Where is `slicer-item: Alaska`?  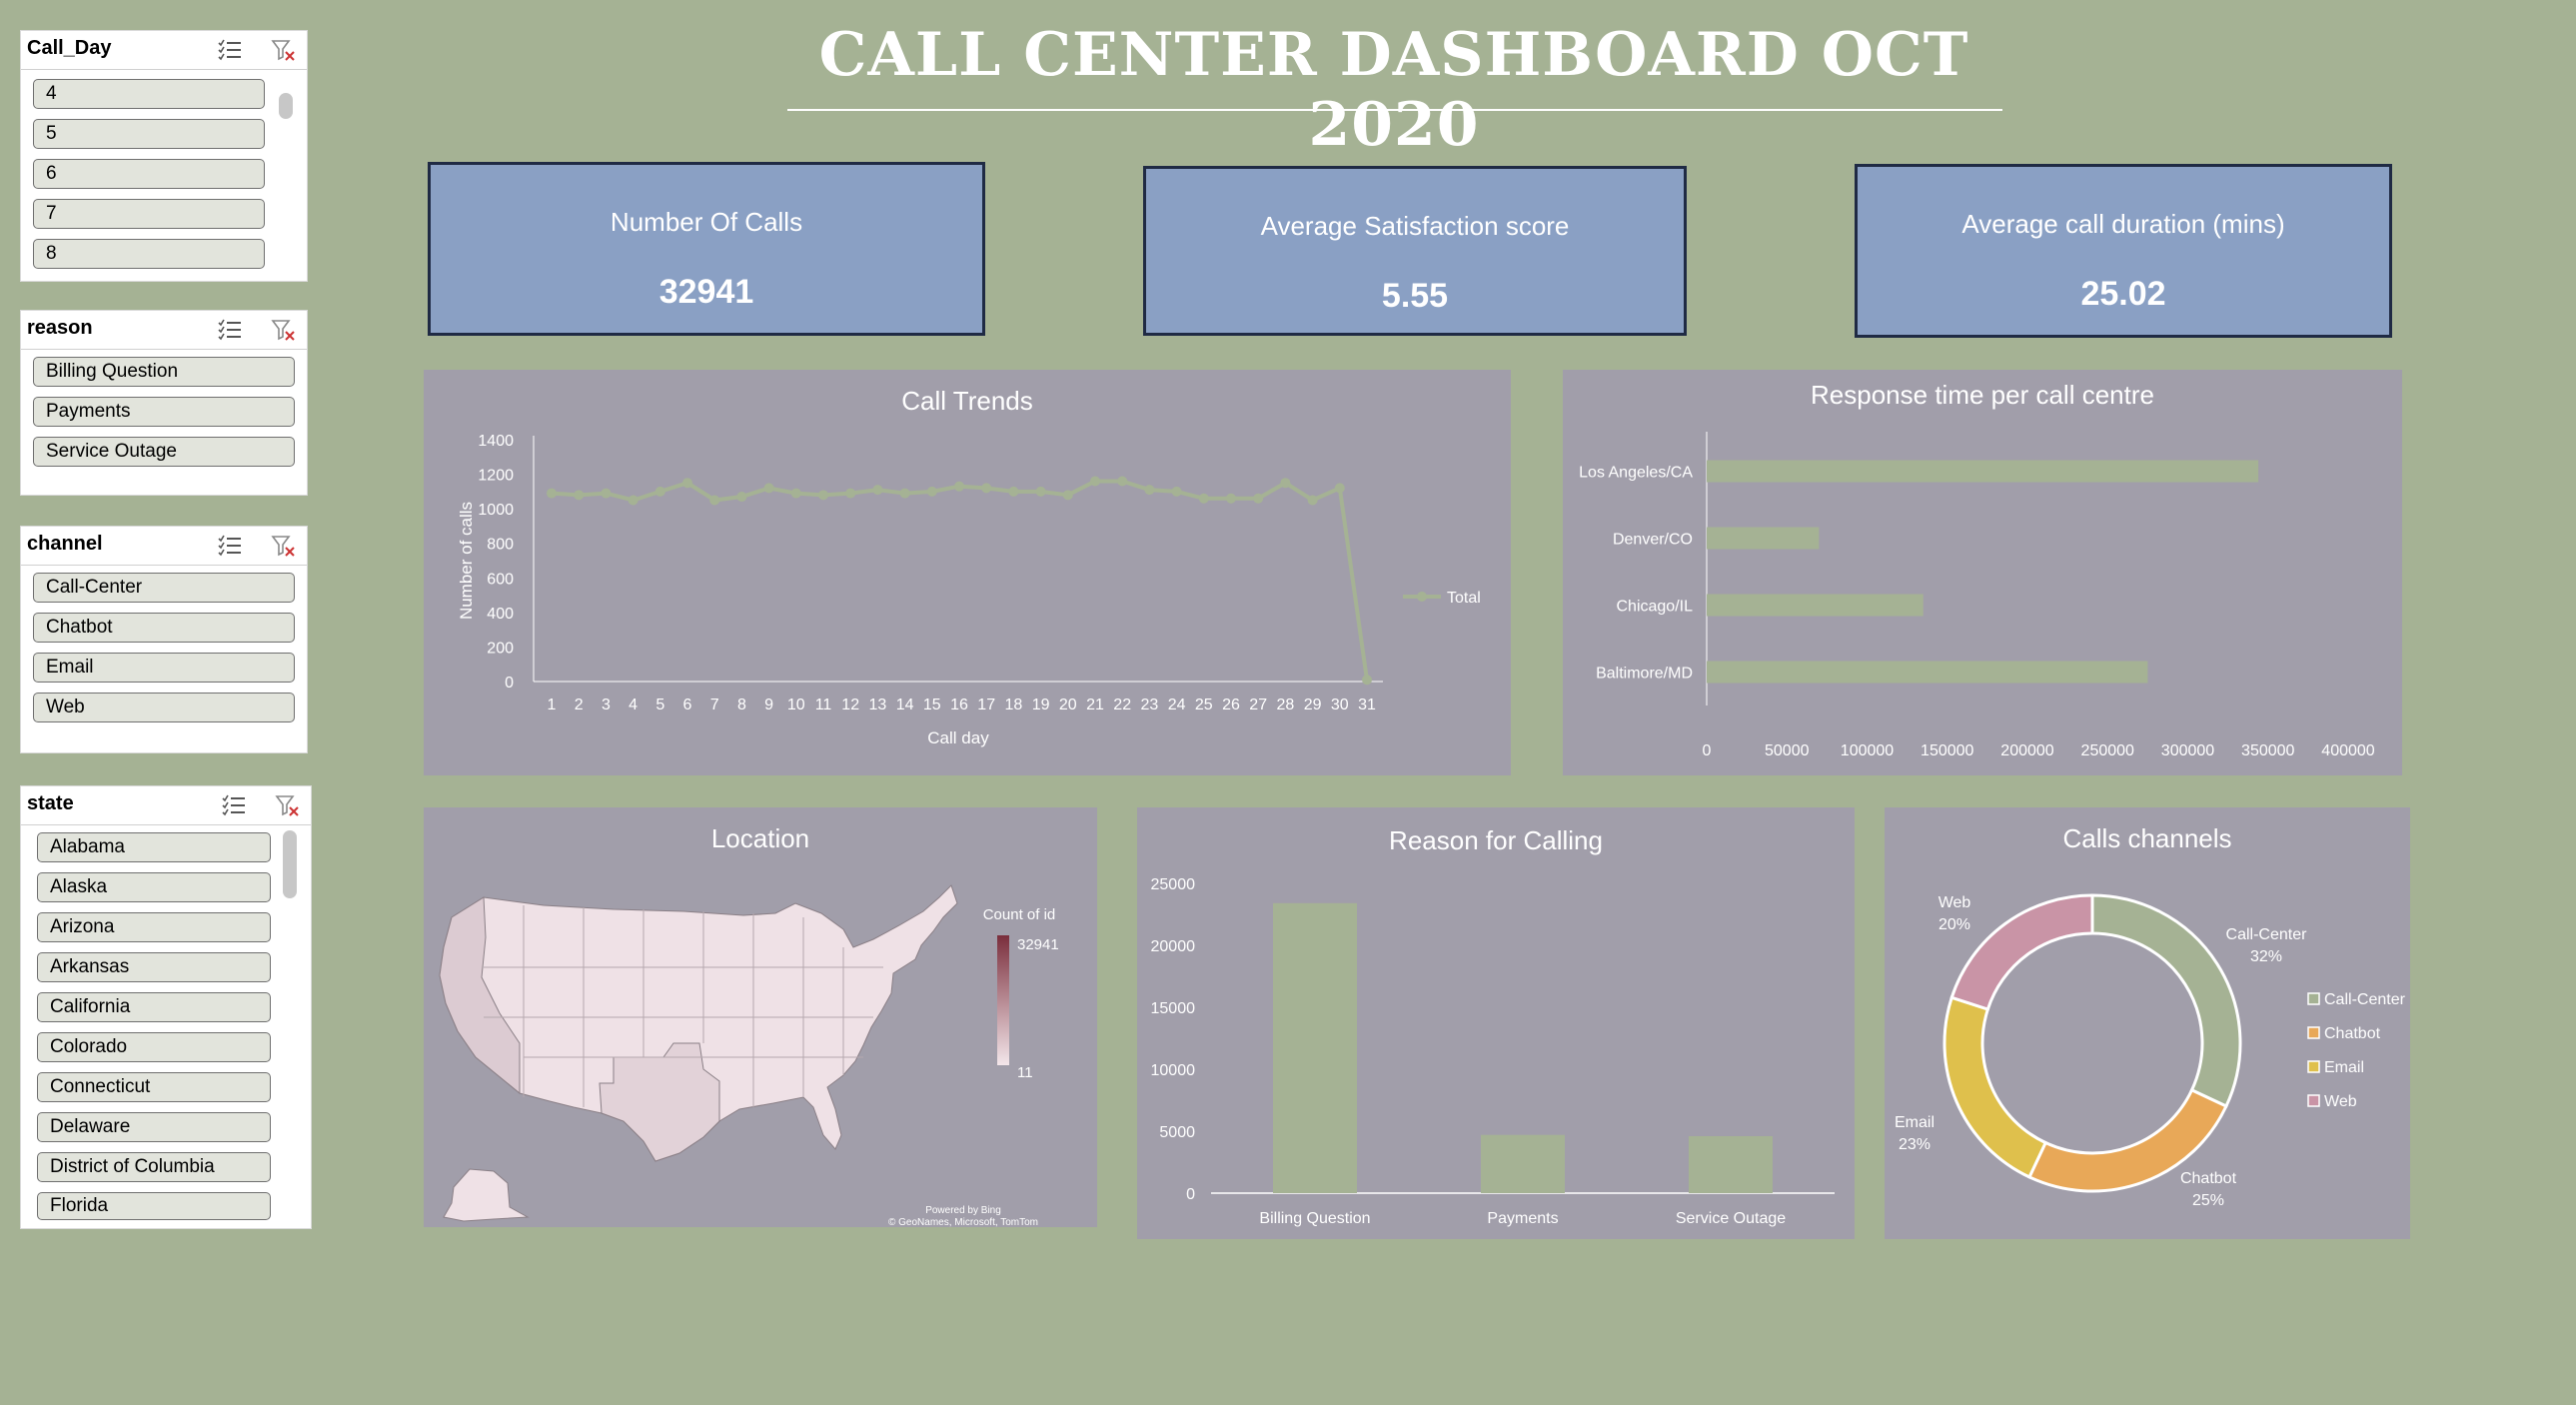
slicer-item: Alaska is located at coordinates (154, 887).